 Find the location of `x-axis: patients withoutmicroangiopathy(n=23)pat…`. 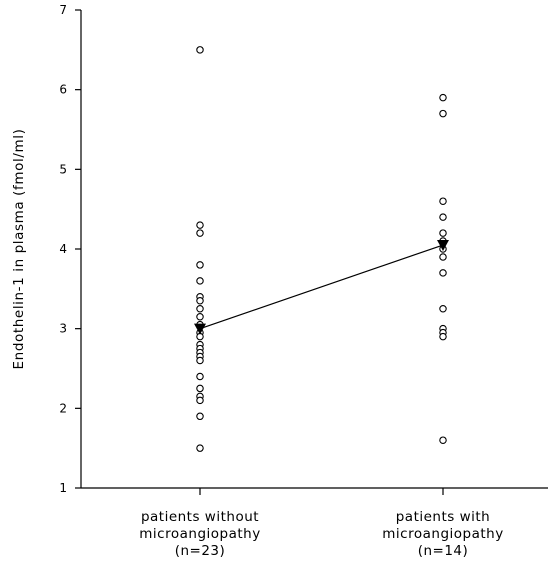

x-axis: patients withoutmicroangiopathy(n=23)pat… is located at coordinates (314, 523).